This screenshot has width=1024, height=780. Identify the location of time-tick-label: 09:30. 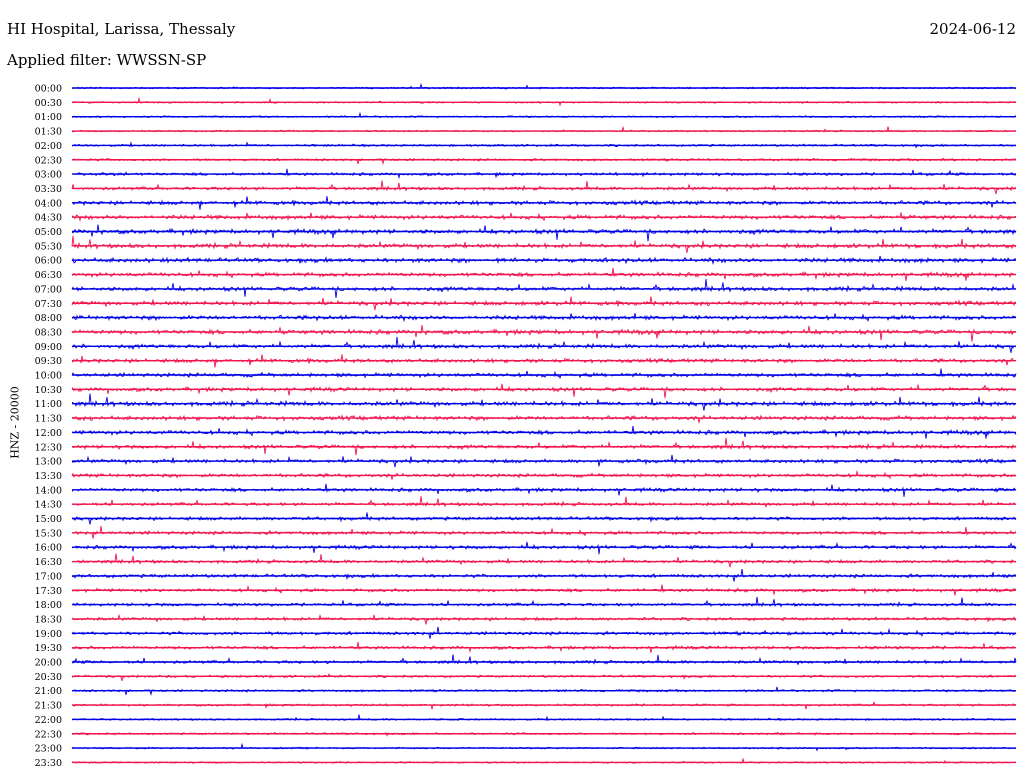
(48, 361).